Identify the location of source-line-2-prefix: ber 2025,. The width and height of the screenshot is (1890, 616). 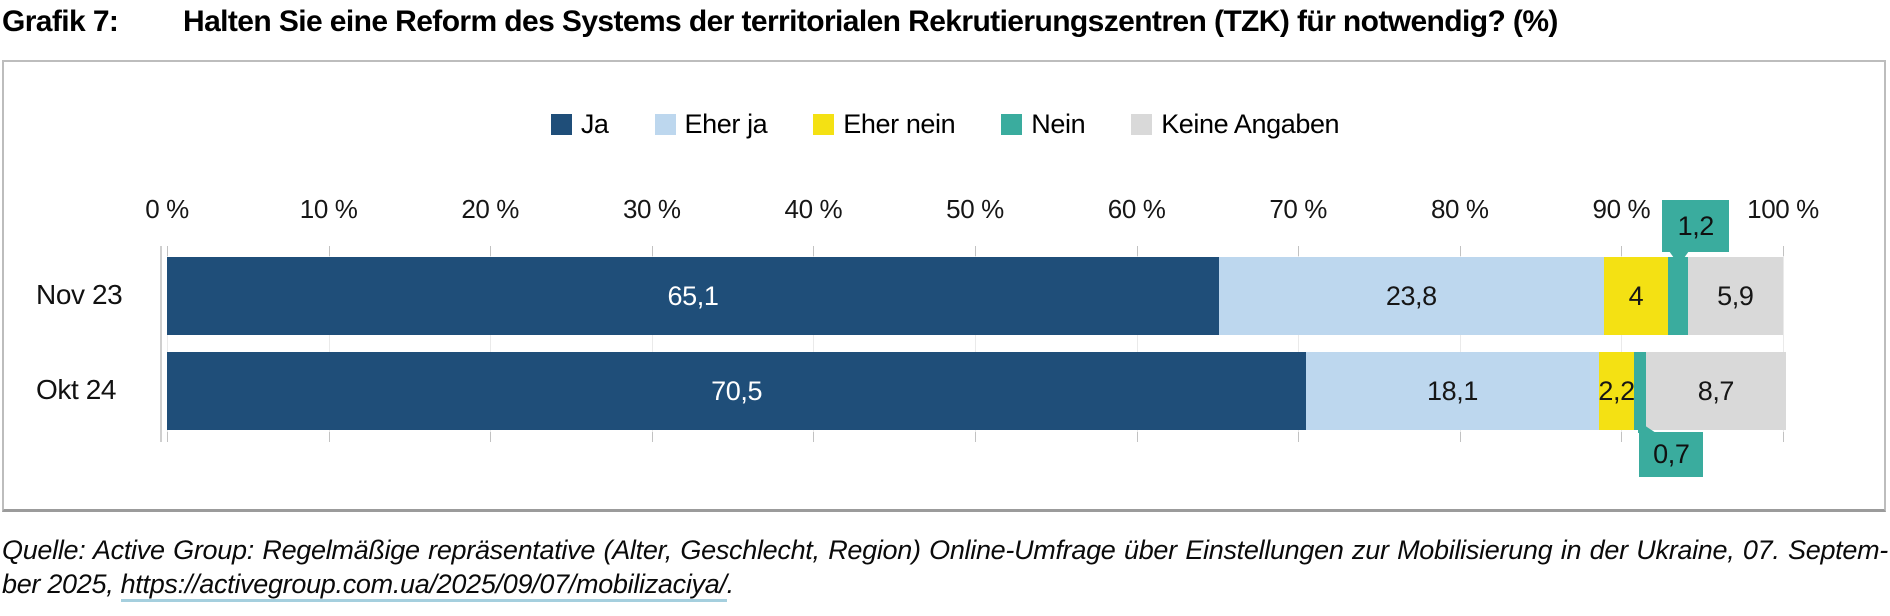
(61, 584).